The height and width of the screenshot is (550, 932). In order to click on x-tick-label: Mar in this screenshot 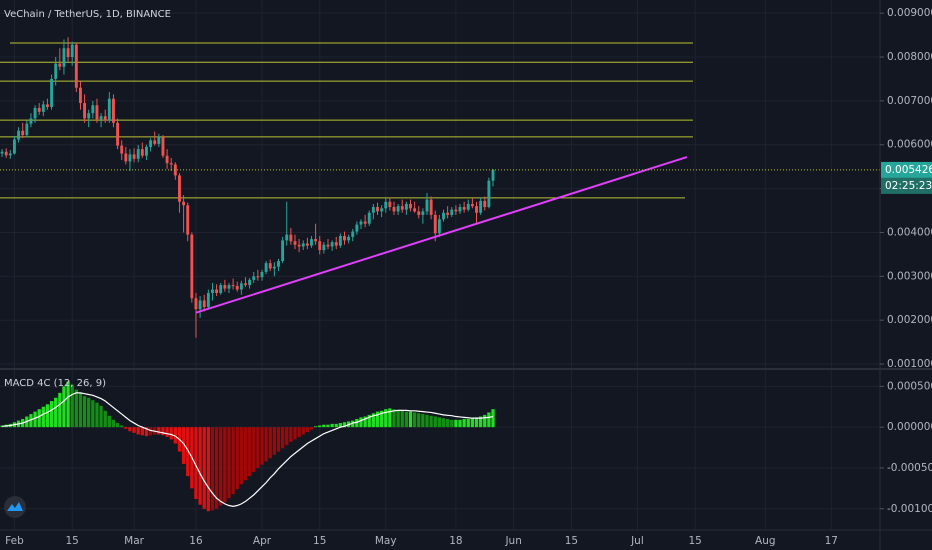, I will do `click(134, 541)`.